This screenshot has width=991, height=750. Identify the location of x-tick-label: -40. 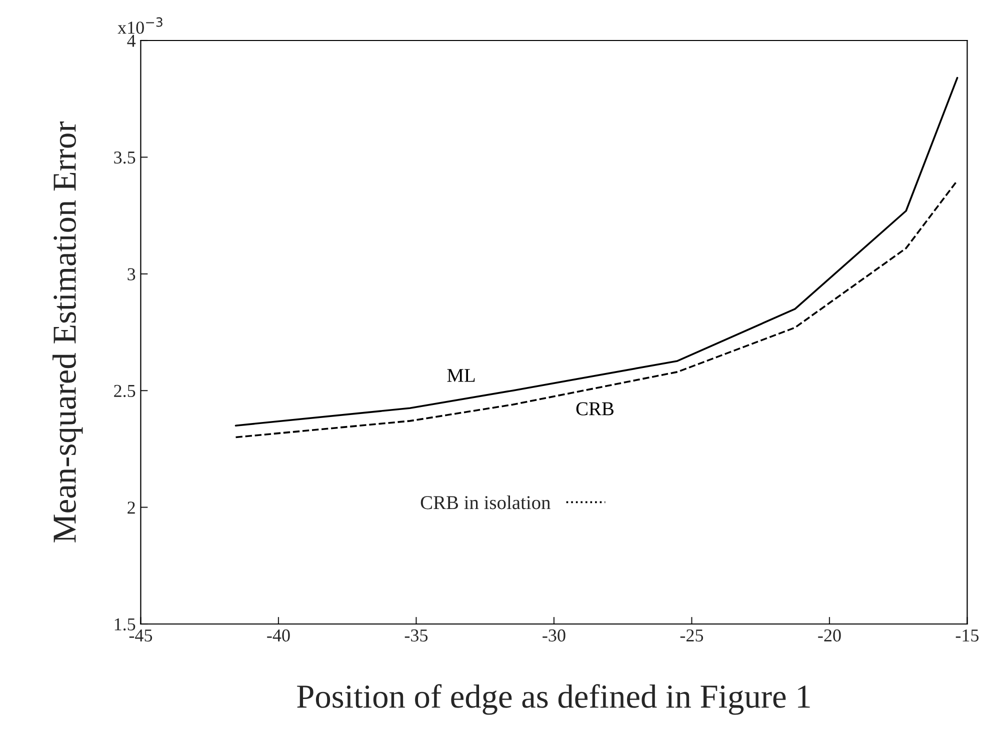
(278, 635).